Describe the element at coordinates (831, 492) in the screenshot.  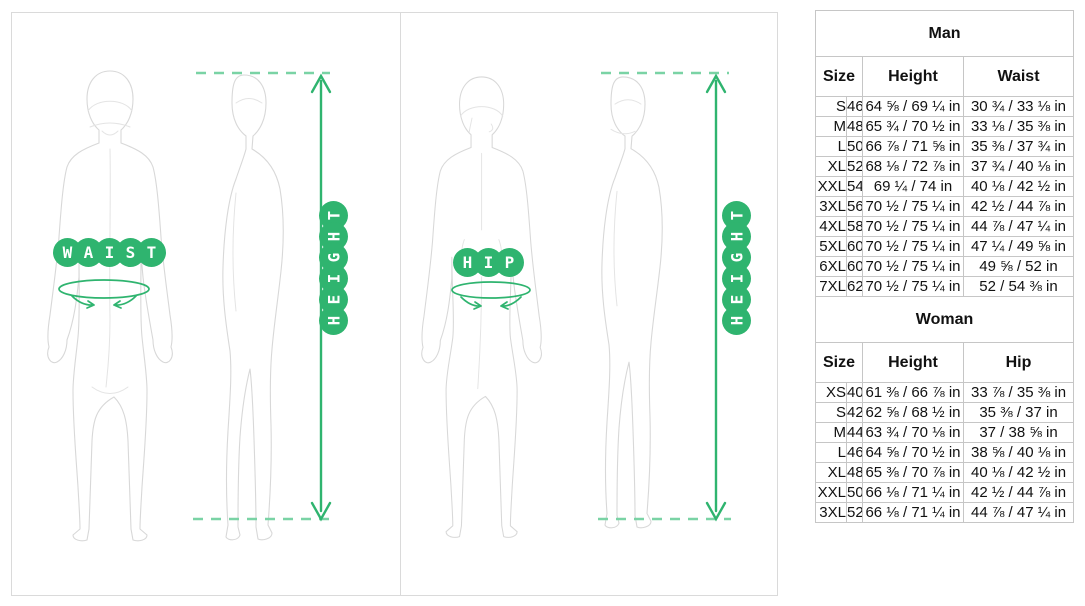
I see `size-letter-cell: XXL` at that location.